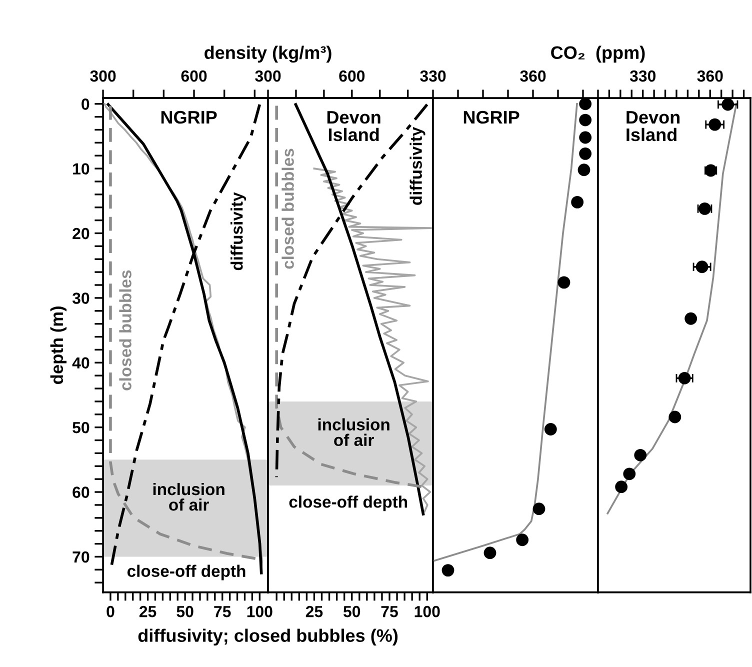  What do you see at coordinates (81, 298) in the screenshot?
I see `y-tick-label: 30` at bounding box center [81, 298].